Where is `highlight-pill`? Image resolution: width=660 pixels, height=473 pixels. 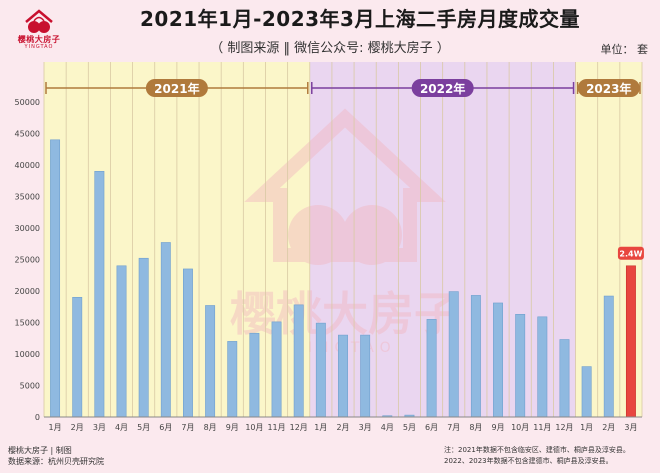 highlight-pill is located at coordinates (630, 253).